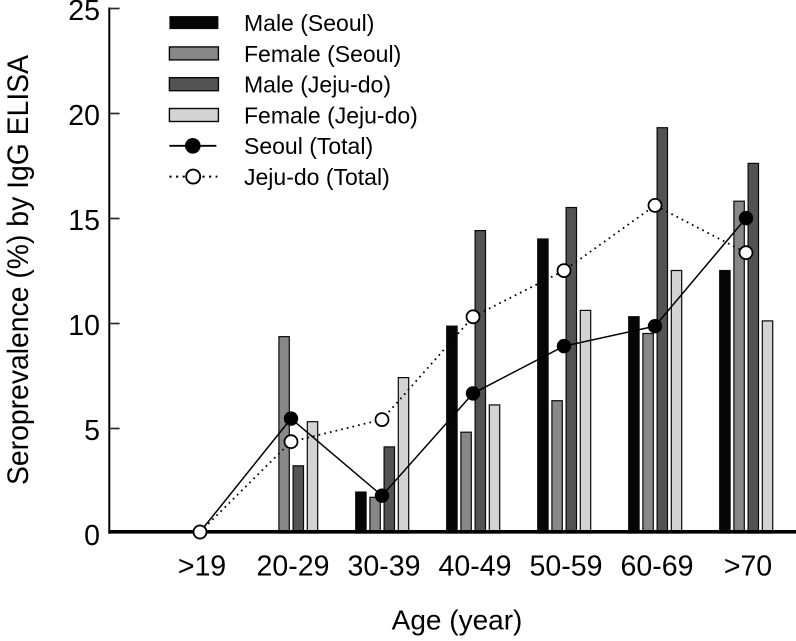 The height and width of the screenshot is (641, 796). Describe the element at coordinates (92, 431) in the screenshot. I see `svg-text: 5` at that location.